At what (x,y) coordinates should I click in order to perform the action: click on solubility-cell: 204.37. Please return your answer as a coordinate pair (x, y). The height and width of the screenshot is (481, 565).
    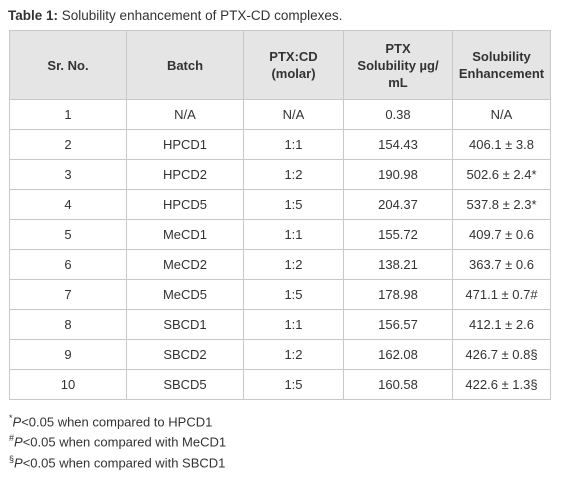
    Looking at the image, I should click on (398, 204).